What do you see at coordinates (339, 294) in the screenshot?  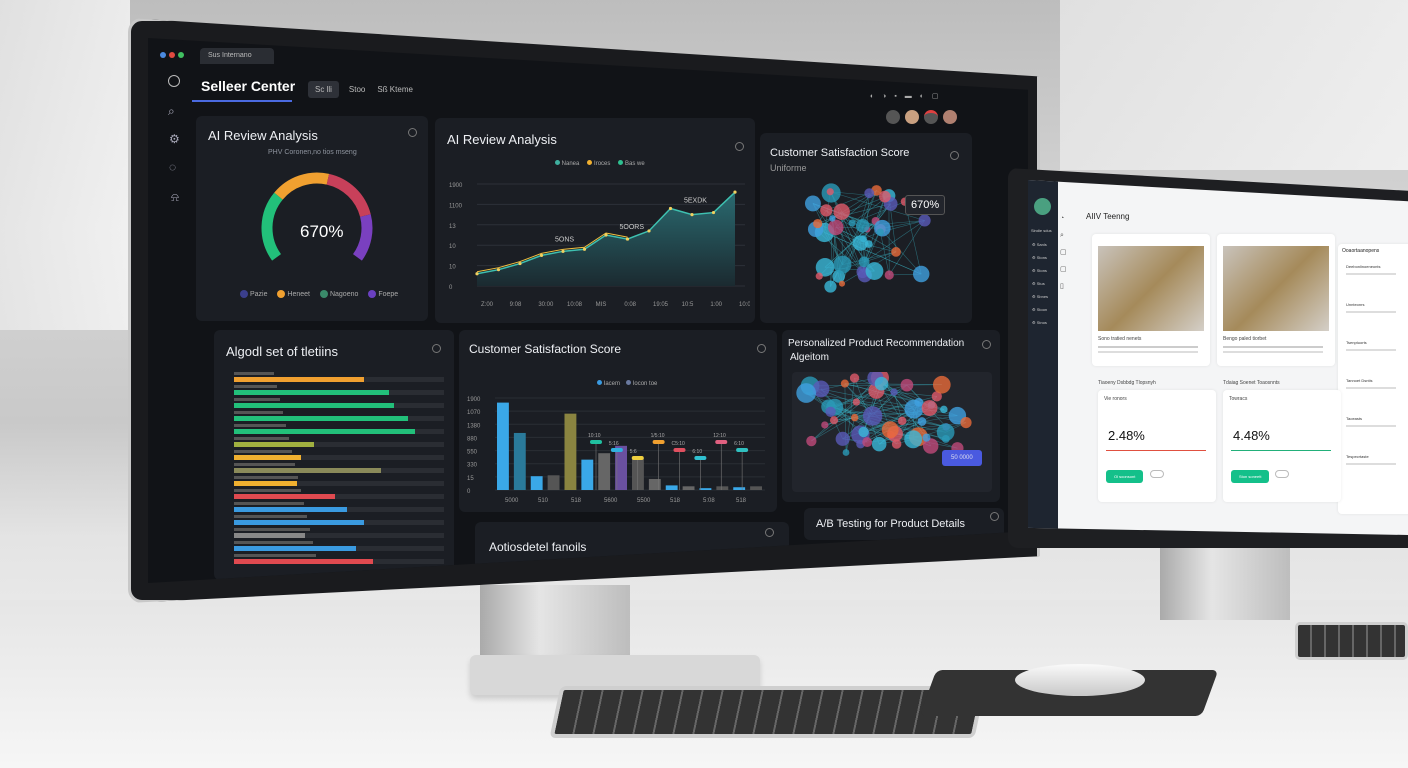 I see `legend-item: Nagoeno` at bounding box center [339, 294].